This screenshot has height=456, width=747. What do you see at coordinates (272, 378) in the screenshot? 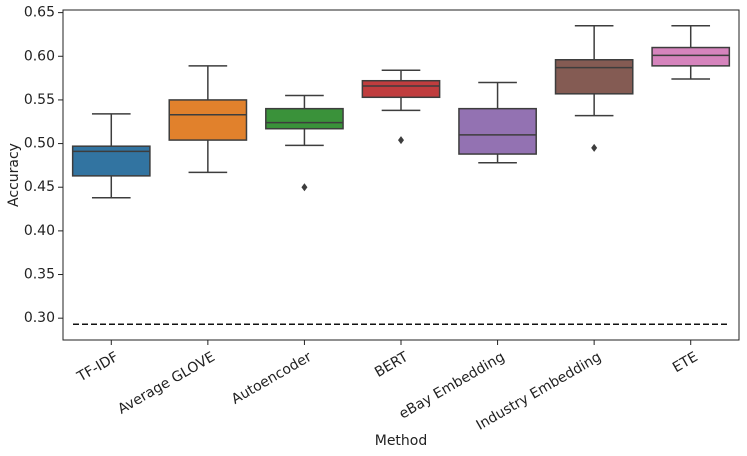
I see `x-tick-label: Autoencoder` at bounding box center [272, 378].